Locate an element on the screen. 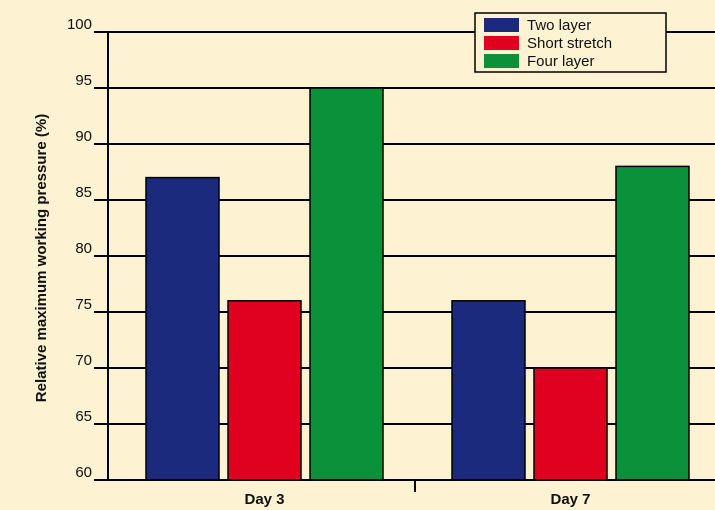 This screenshot has height=510, width=715. legend-swatch-four-layer is located at coordinates (501, 61).